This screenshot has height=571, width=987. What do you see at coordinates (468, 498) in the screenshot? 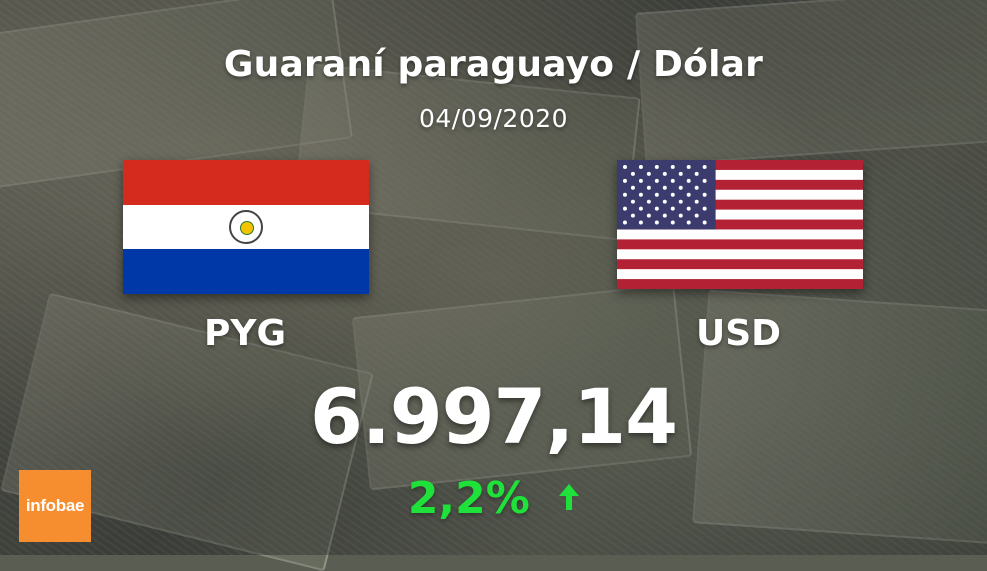
I see `rate-change-value: 2,2%` at bounding box center [468, 498].